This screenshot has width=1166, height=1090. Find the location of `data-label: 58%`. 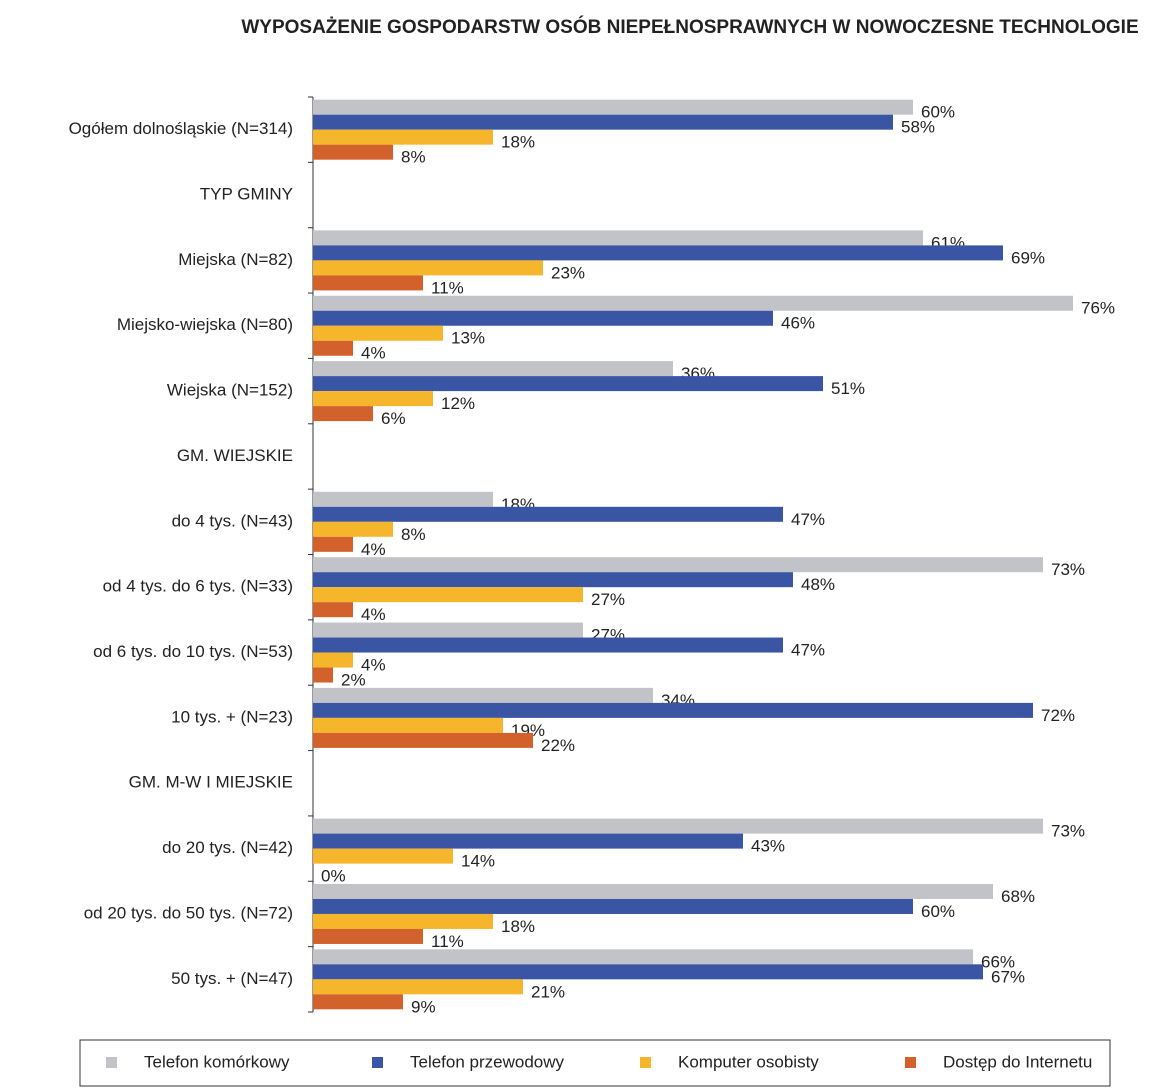

data-label: 58% is located at coordinates (918, 127).